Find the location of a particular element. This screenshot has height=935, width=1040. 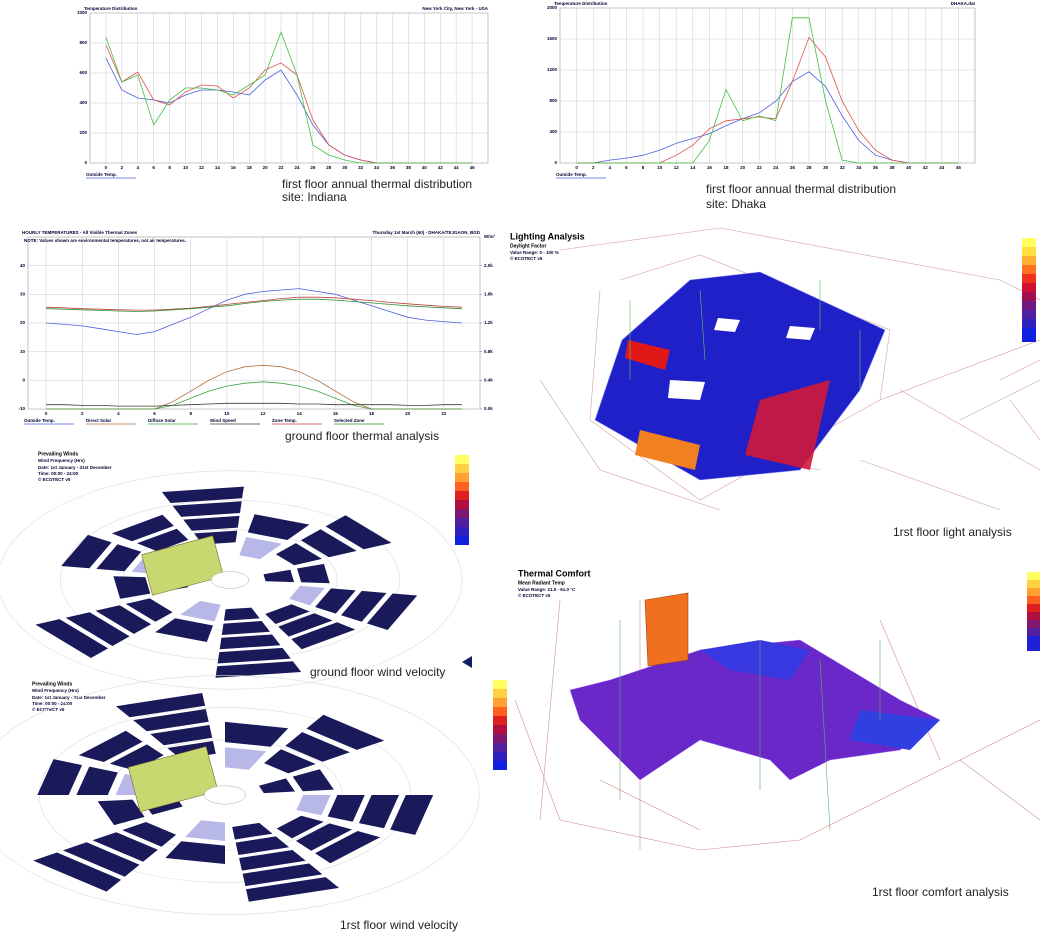

building is located at coordinates (173, 779).